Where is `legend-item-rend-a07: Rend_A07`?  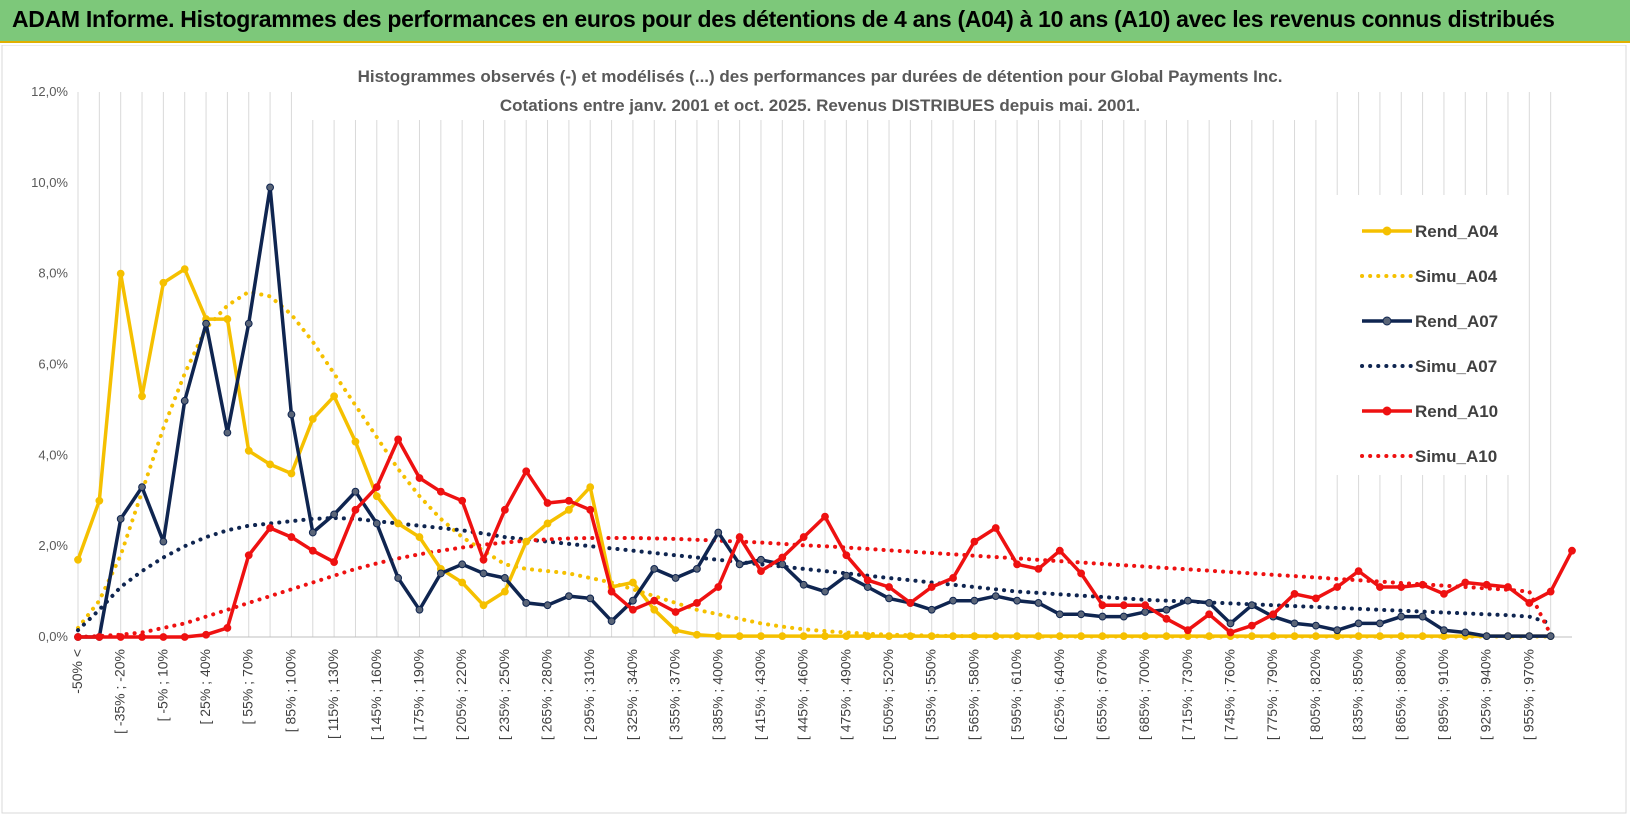
legend-item-rend-a07: Rend_A07 is located at coordinates (1430, 321).